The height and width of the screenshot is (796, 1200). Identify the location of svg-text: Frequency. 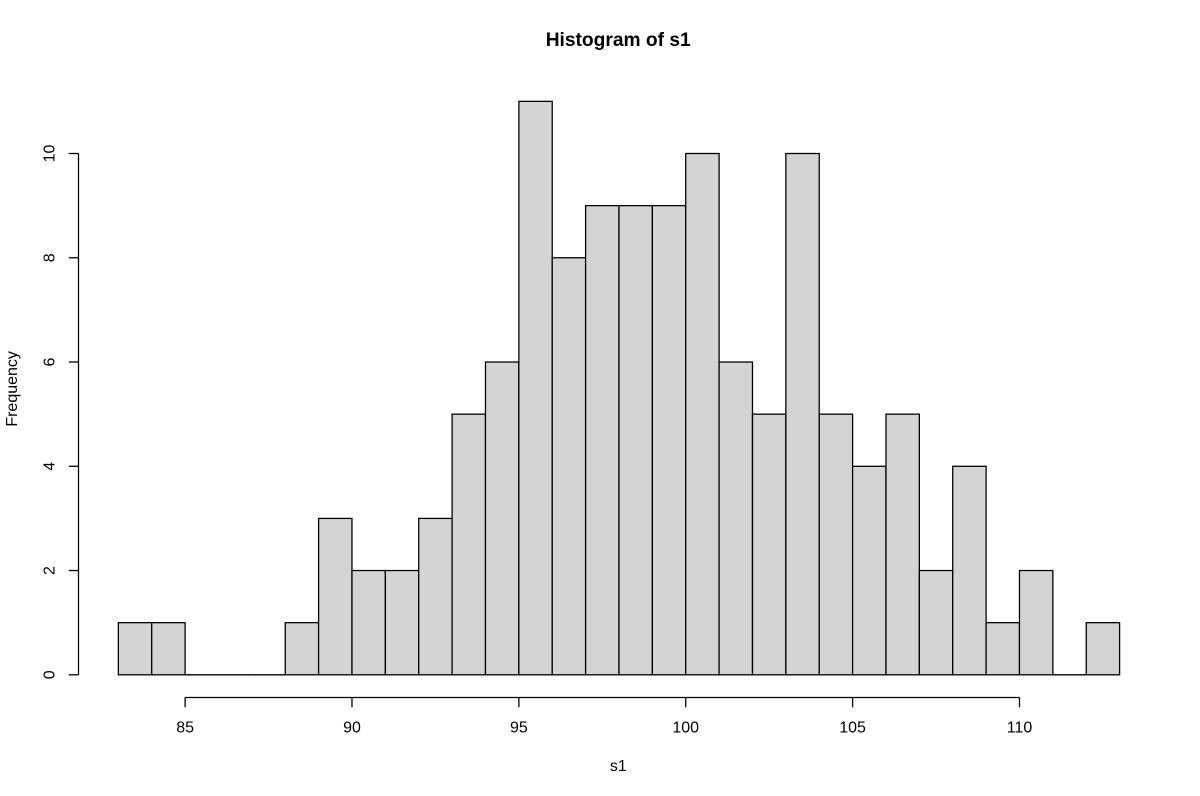
(12, 389).